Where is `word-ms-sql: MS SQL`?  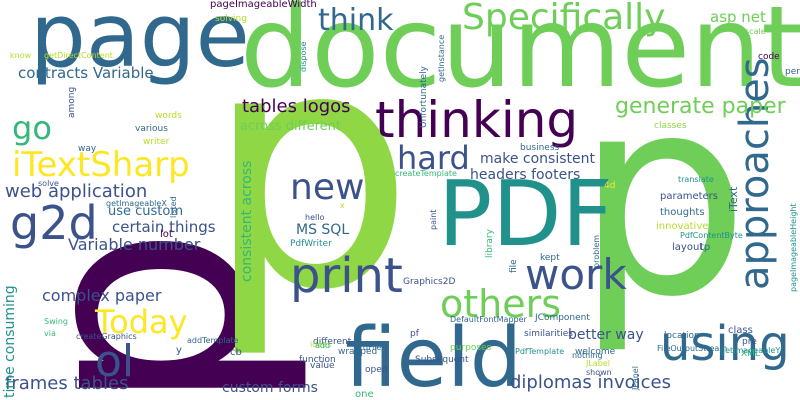
word-ms-sql: MS SQL is located at coordinates (323, 230).